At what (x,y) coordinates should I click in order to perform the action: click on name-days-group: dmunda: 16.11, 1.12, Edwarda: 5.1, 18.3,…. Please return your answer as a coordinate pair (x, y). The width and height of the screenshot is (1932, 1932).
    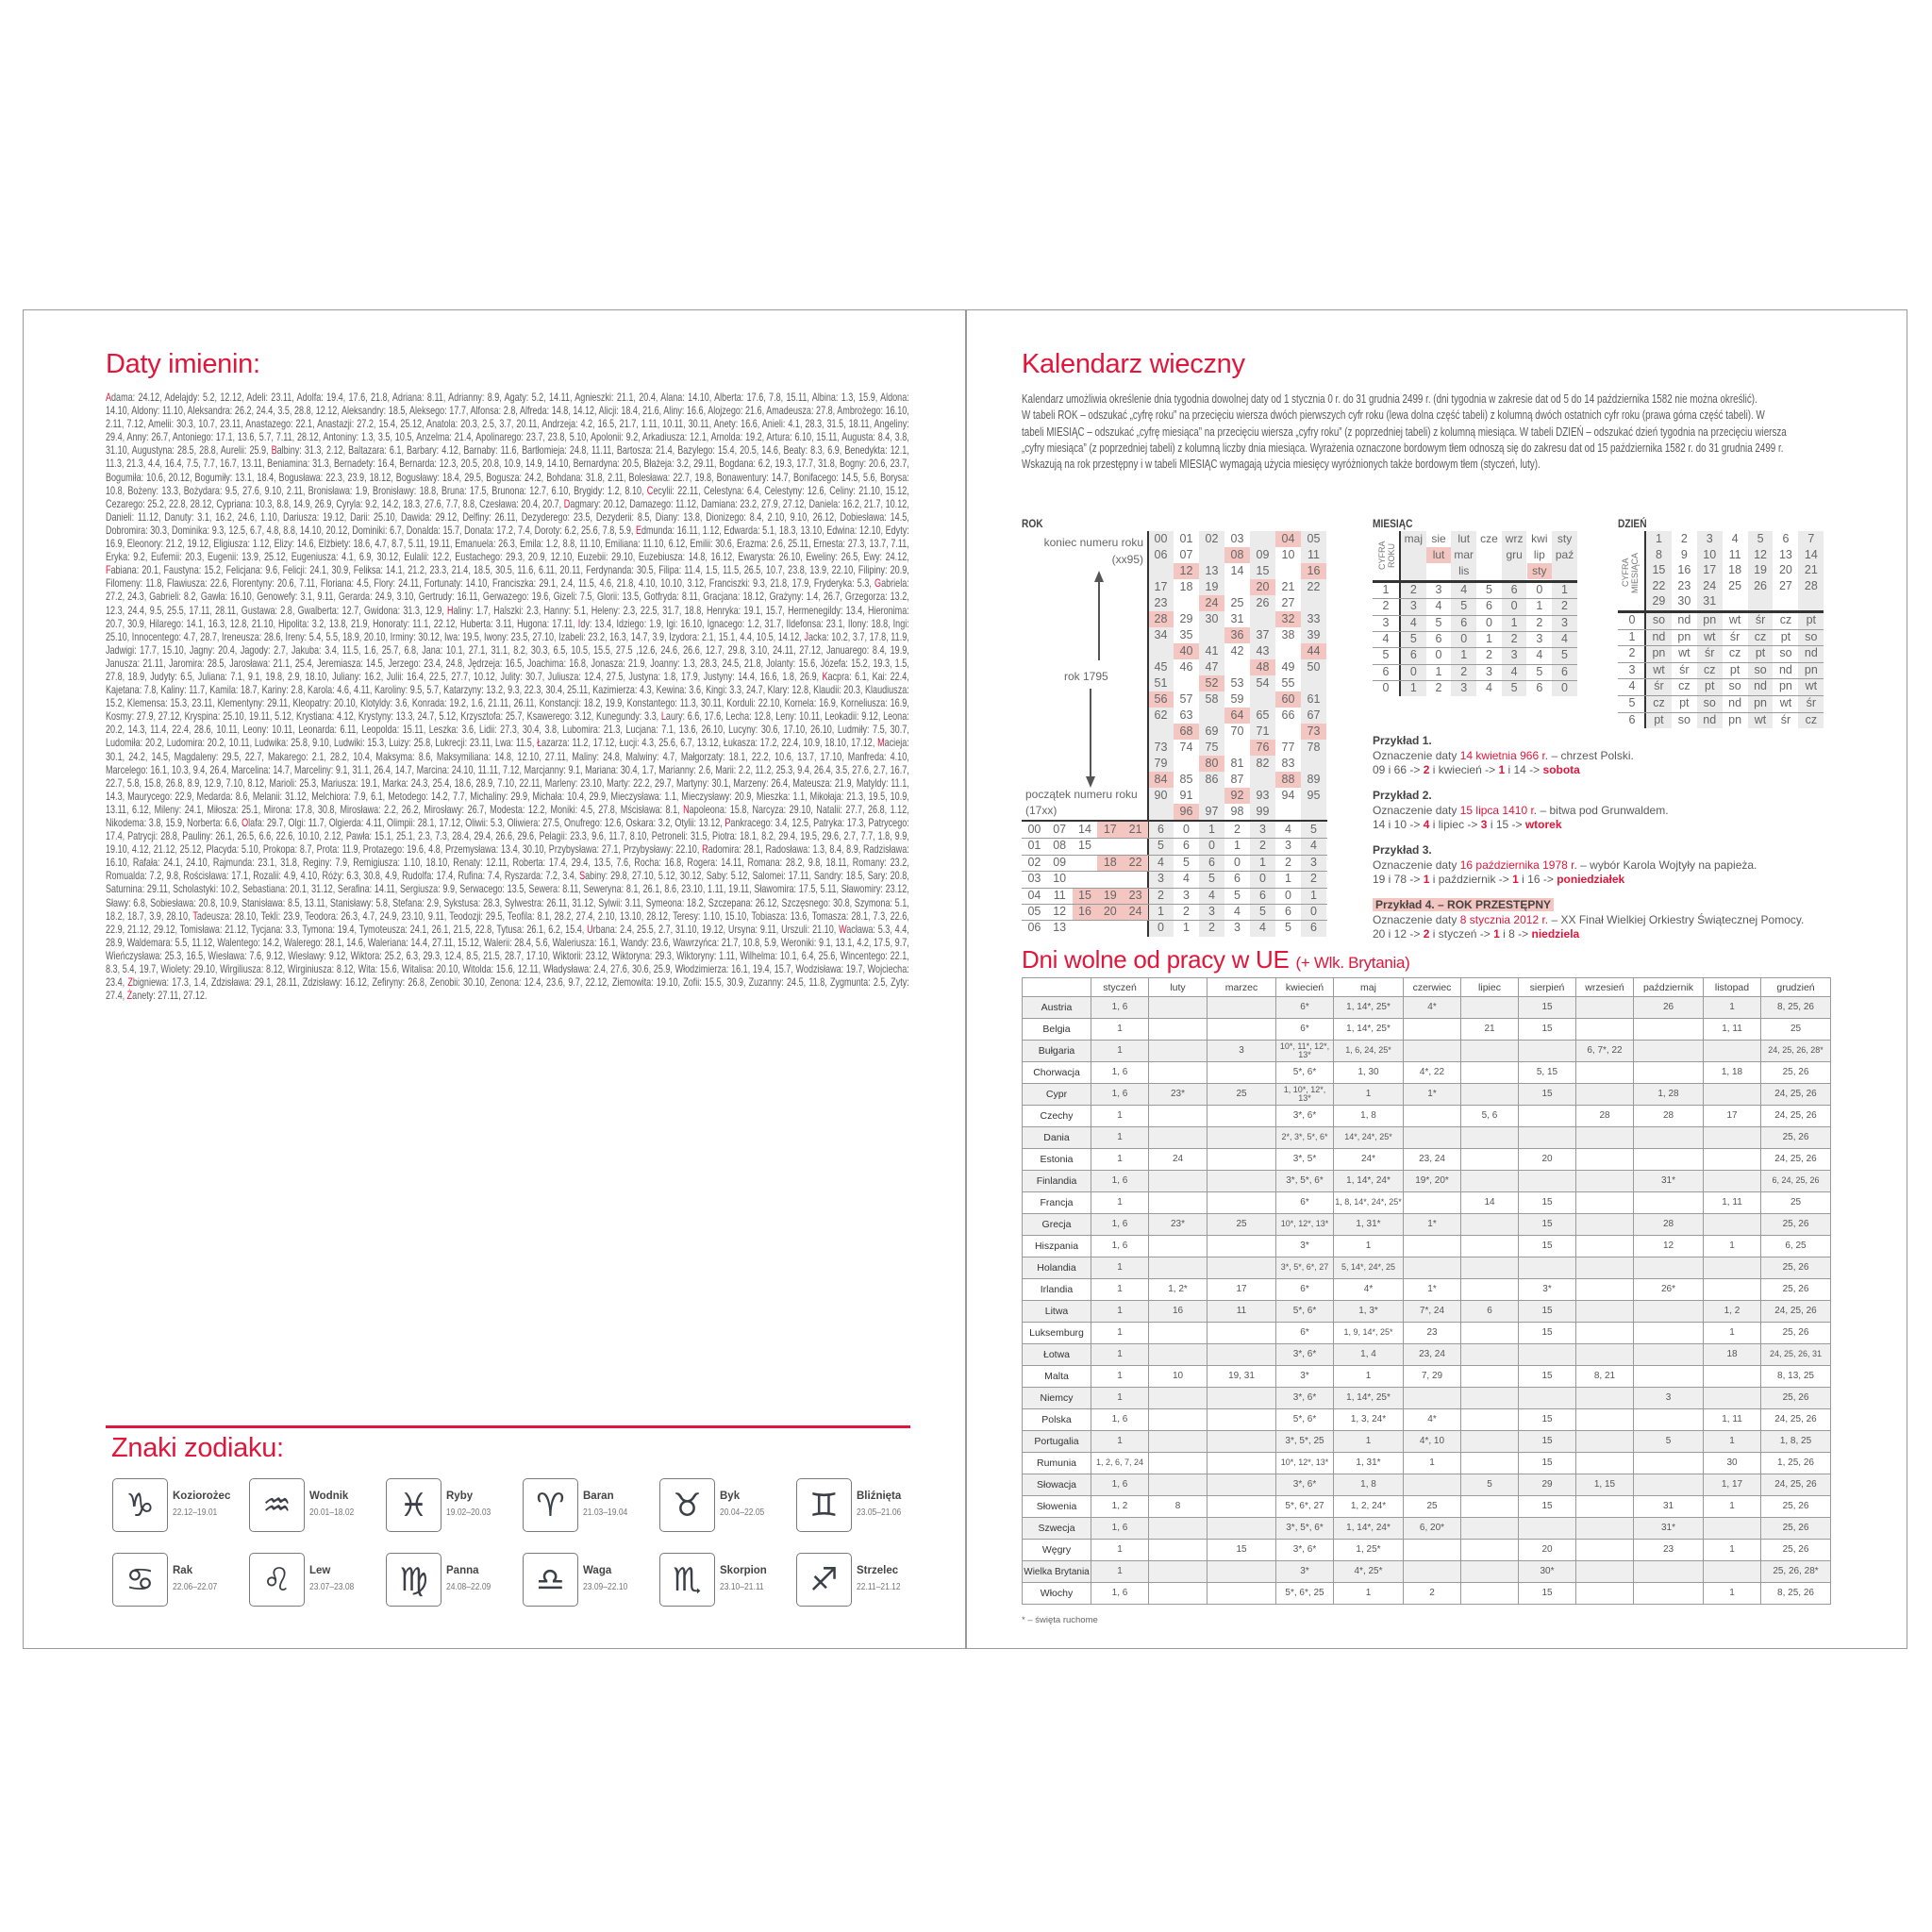
    Looking at the image, I should click on (507, 544).